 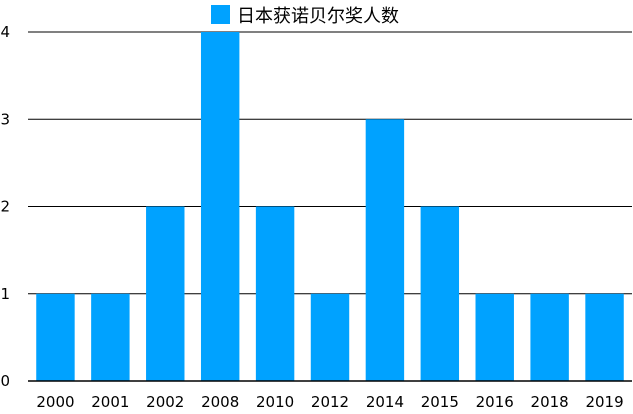 I want to click on y-tick-label: 1, so click(x=5, y=294).